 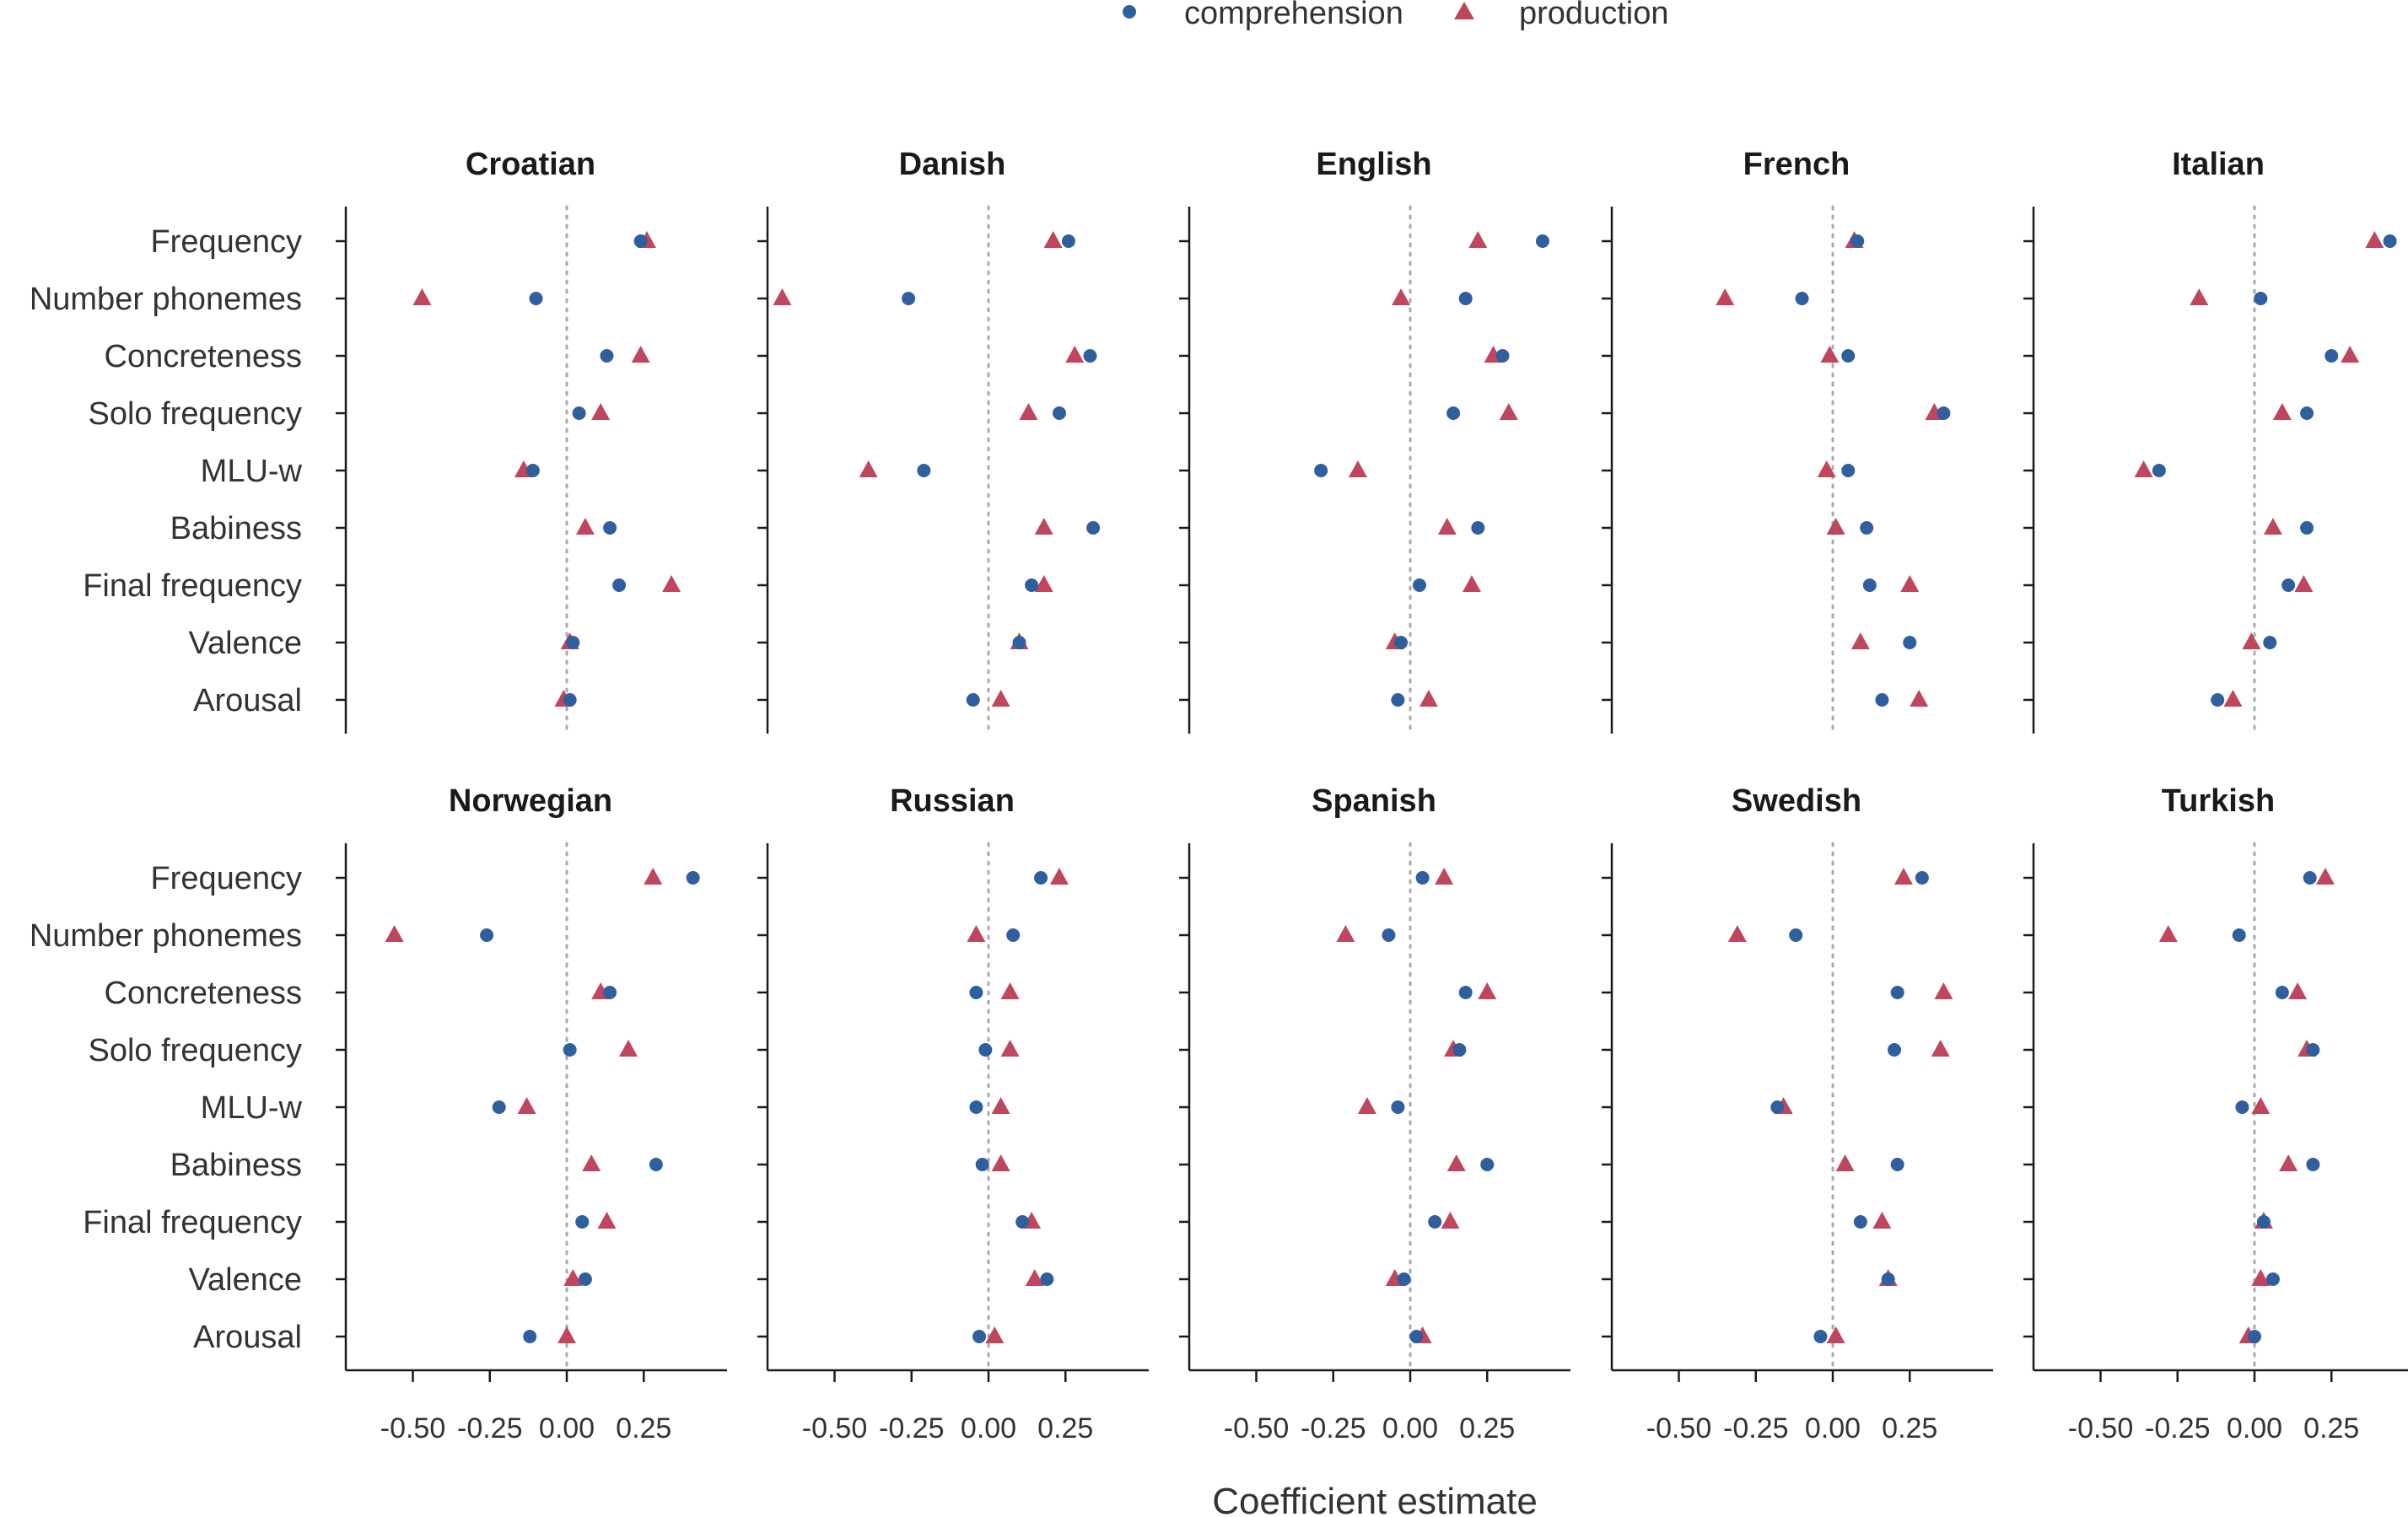 I want to click on panel-title: French, so click(x=1796, y=165).